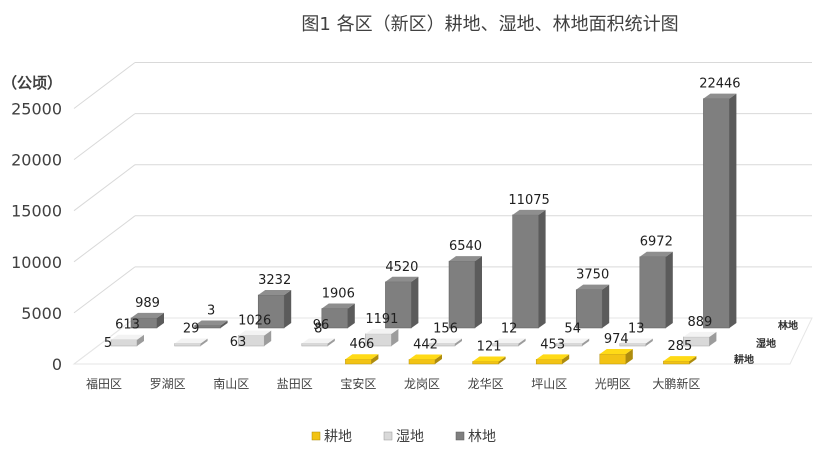 Image resolution: width=814 pixels, height=455 pixels. What do you see at coordinates (254, 338) in the screenshot?
I see `bar-湿地-南山区` at bounding box center [254, 338].